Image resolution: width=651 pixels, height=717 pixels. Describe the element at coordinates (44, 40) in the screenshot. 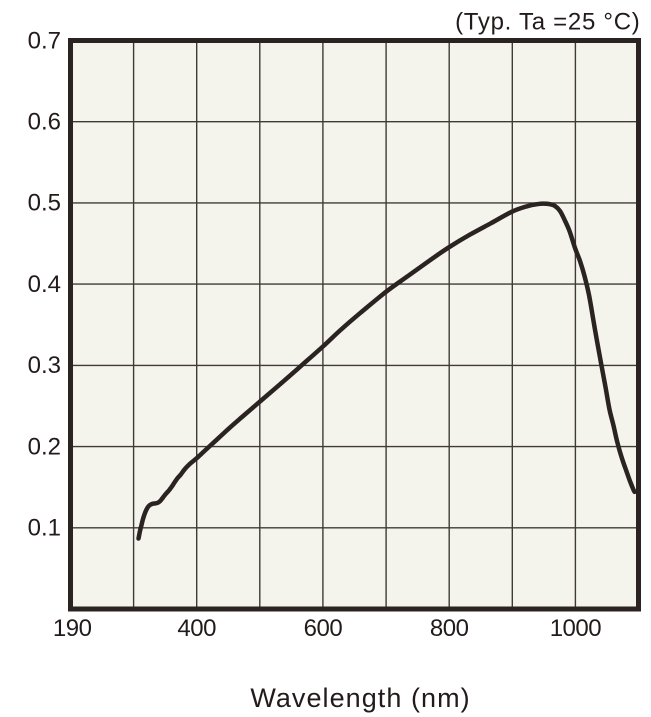

I see `svg-text: 0.7` at that location.